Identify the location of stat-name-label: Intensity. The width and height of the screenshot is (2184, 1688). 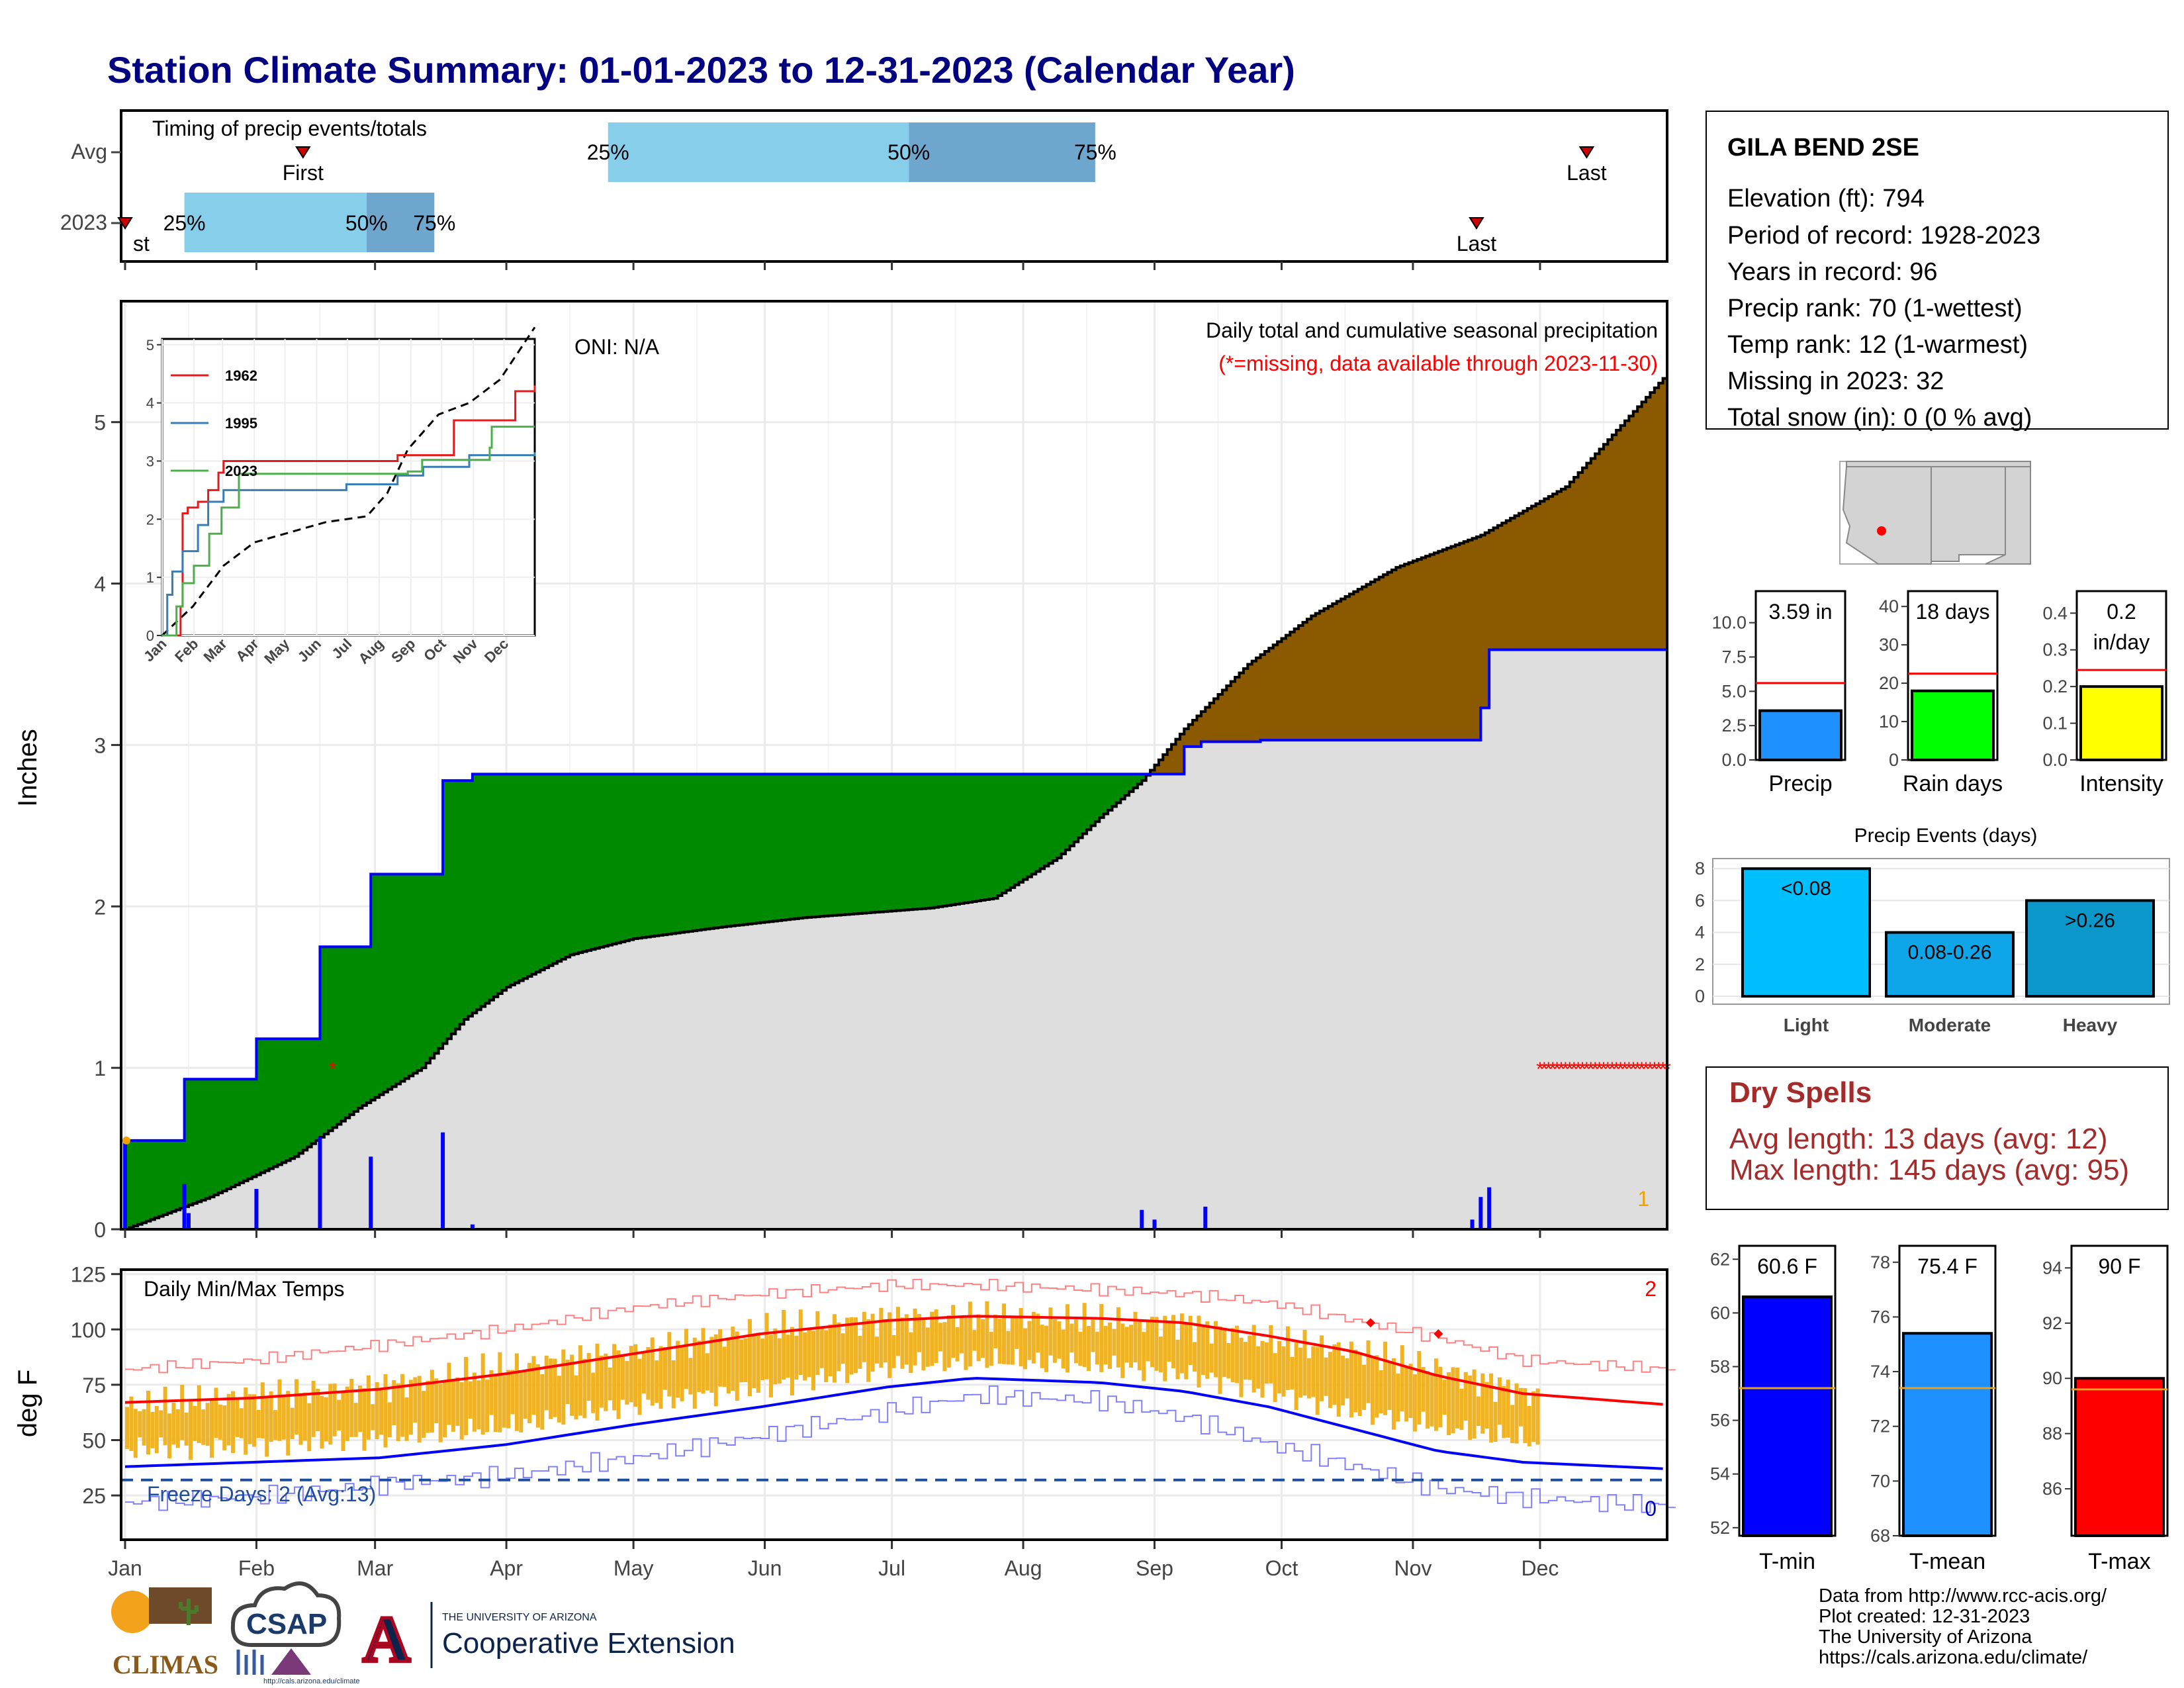
(2121, 783).